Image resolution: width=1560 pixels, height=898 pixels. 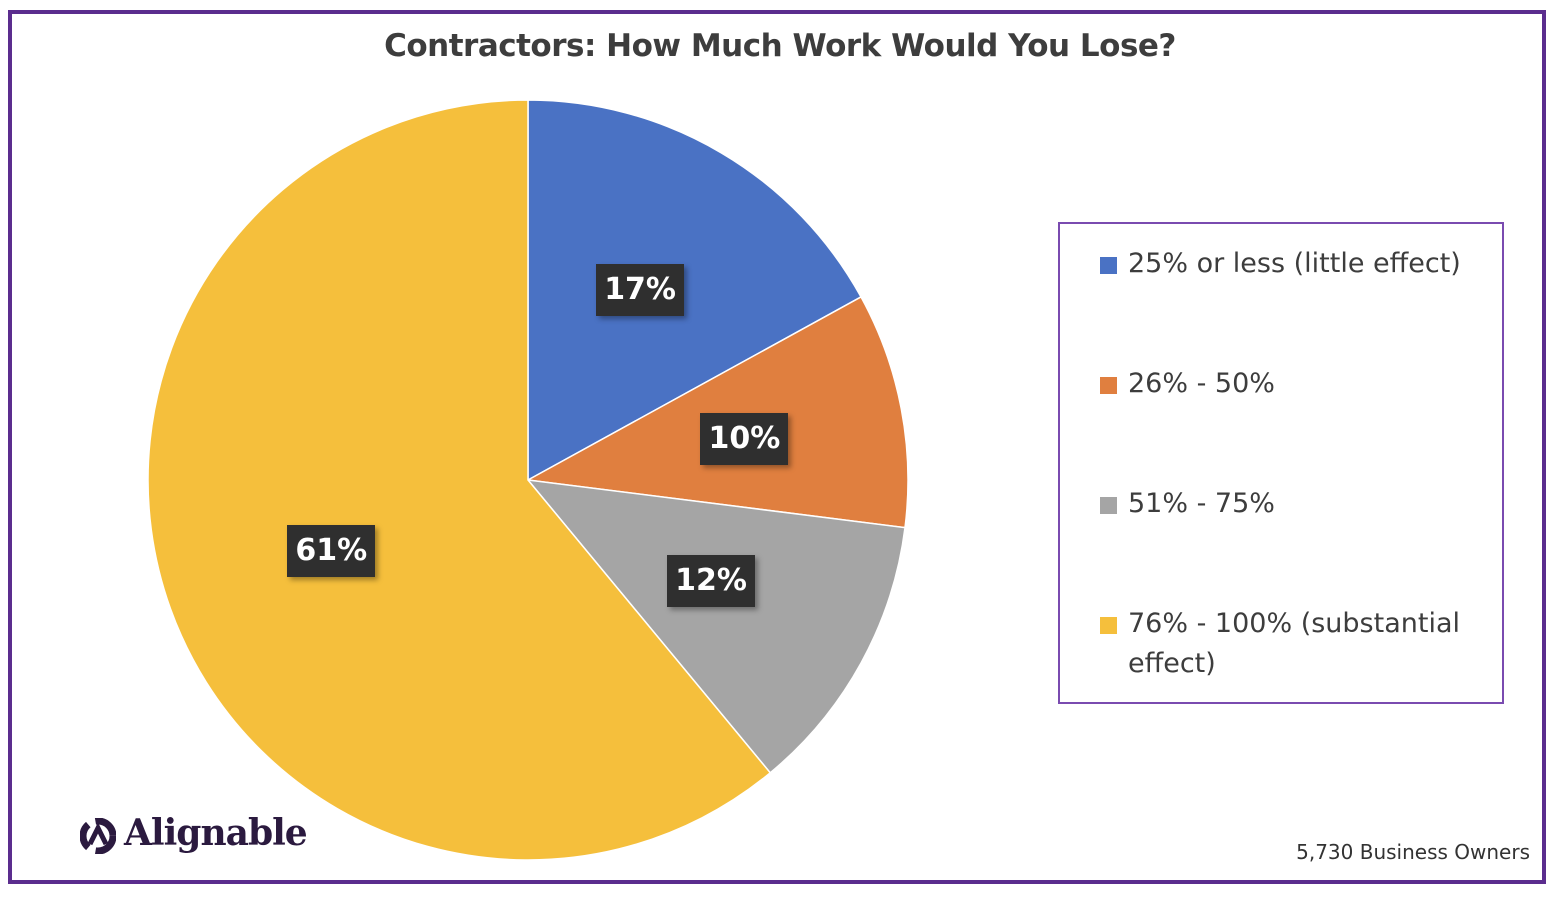 I want to click on legend-item: 25% or less (little effect), so click(x=1290, y=264).